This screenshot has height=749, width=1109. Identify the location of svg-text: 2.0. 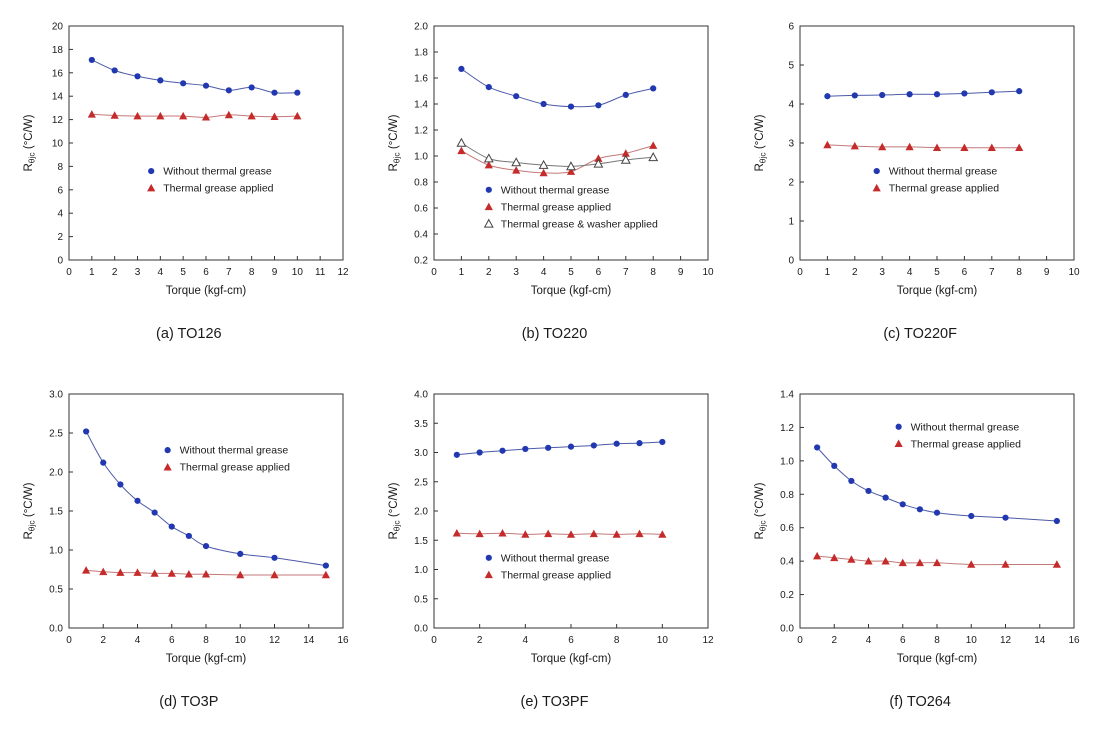
(422, 27).